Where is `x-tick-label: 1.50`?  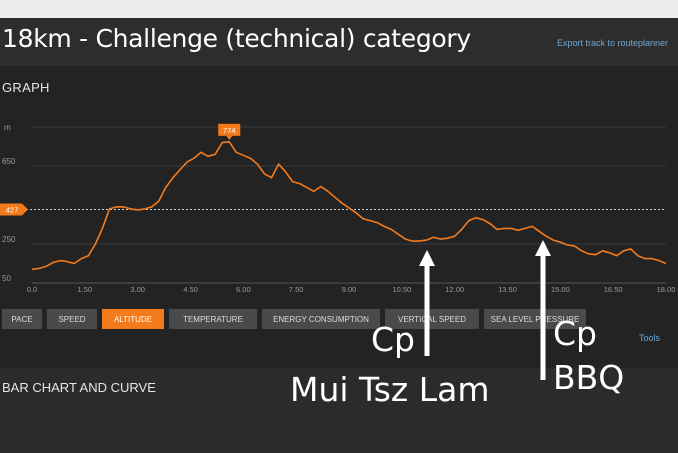
x-tick-label: 1.50 is located at coordinates (85, 289).